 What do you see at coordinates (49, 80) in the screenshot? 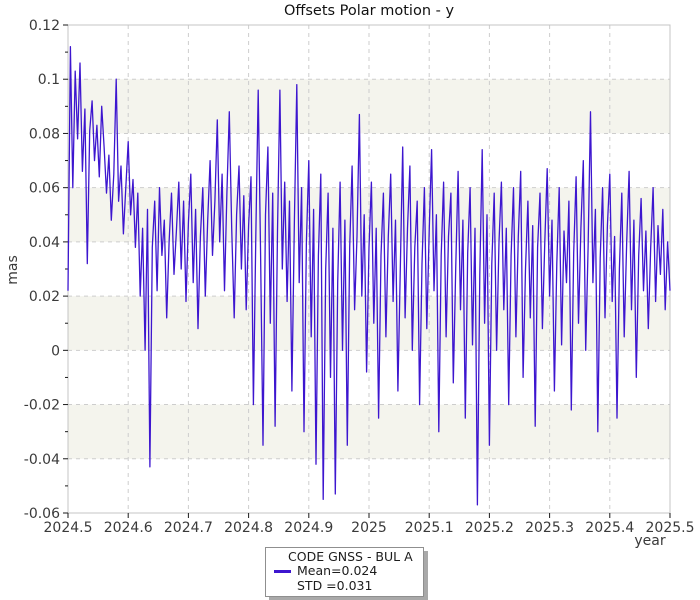
I see `y-tick-label: 0.1` at bounding box center [49, 80].